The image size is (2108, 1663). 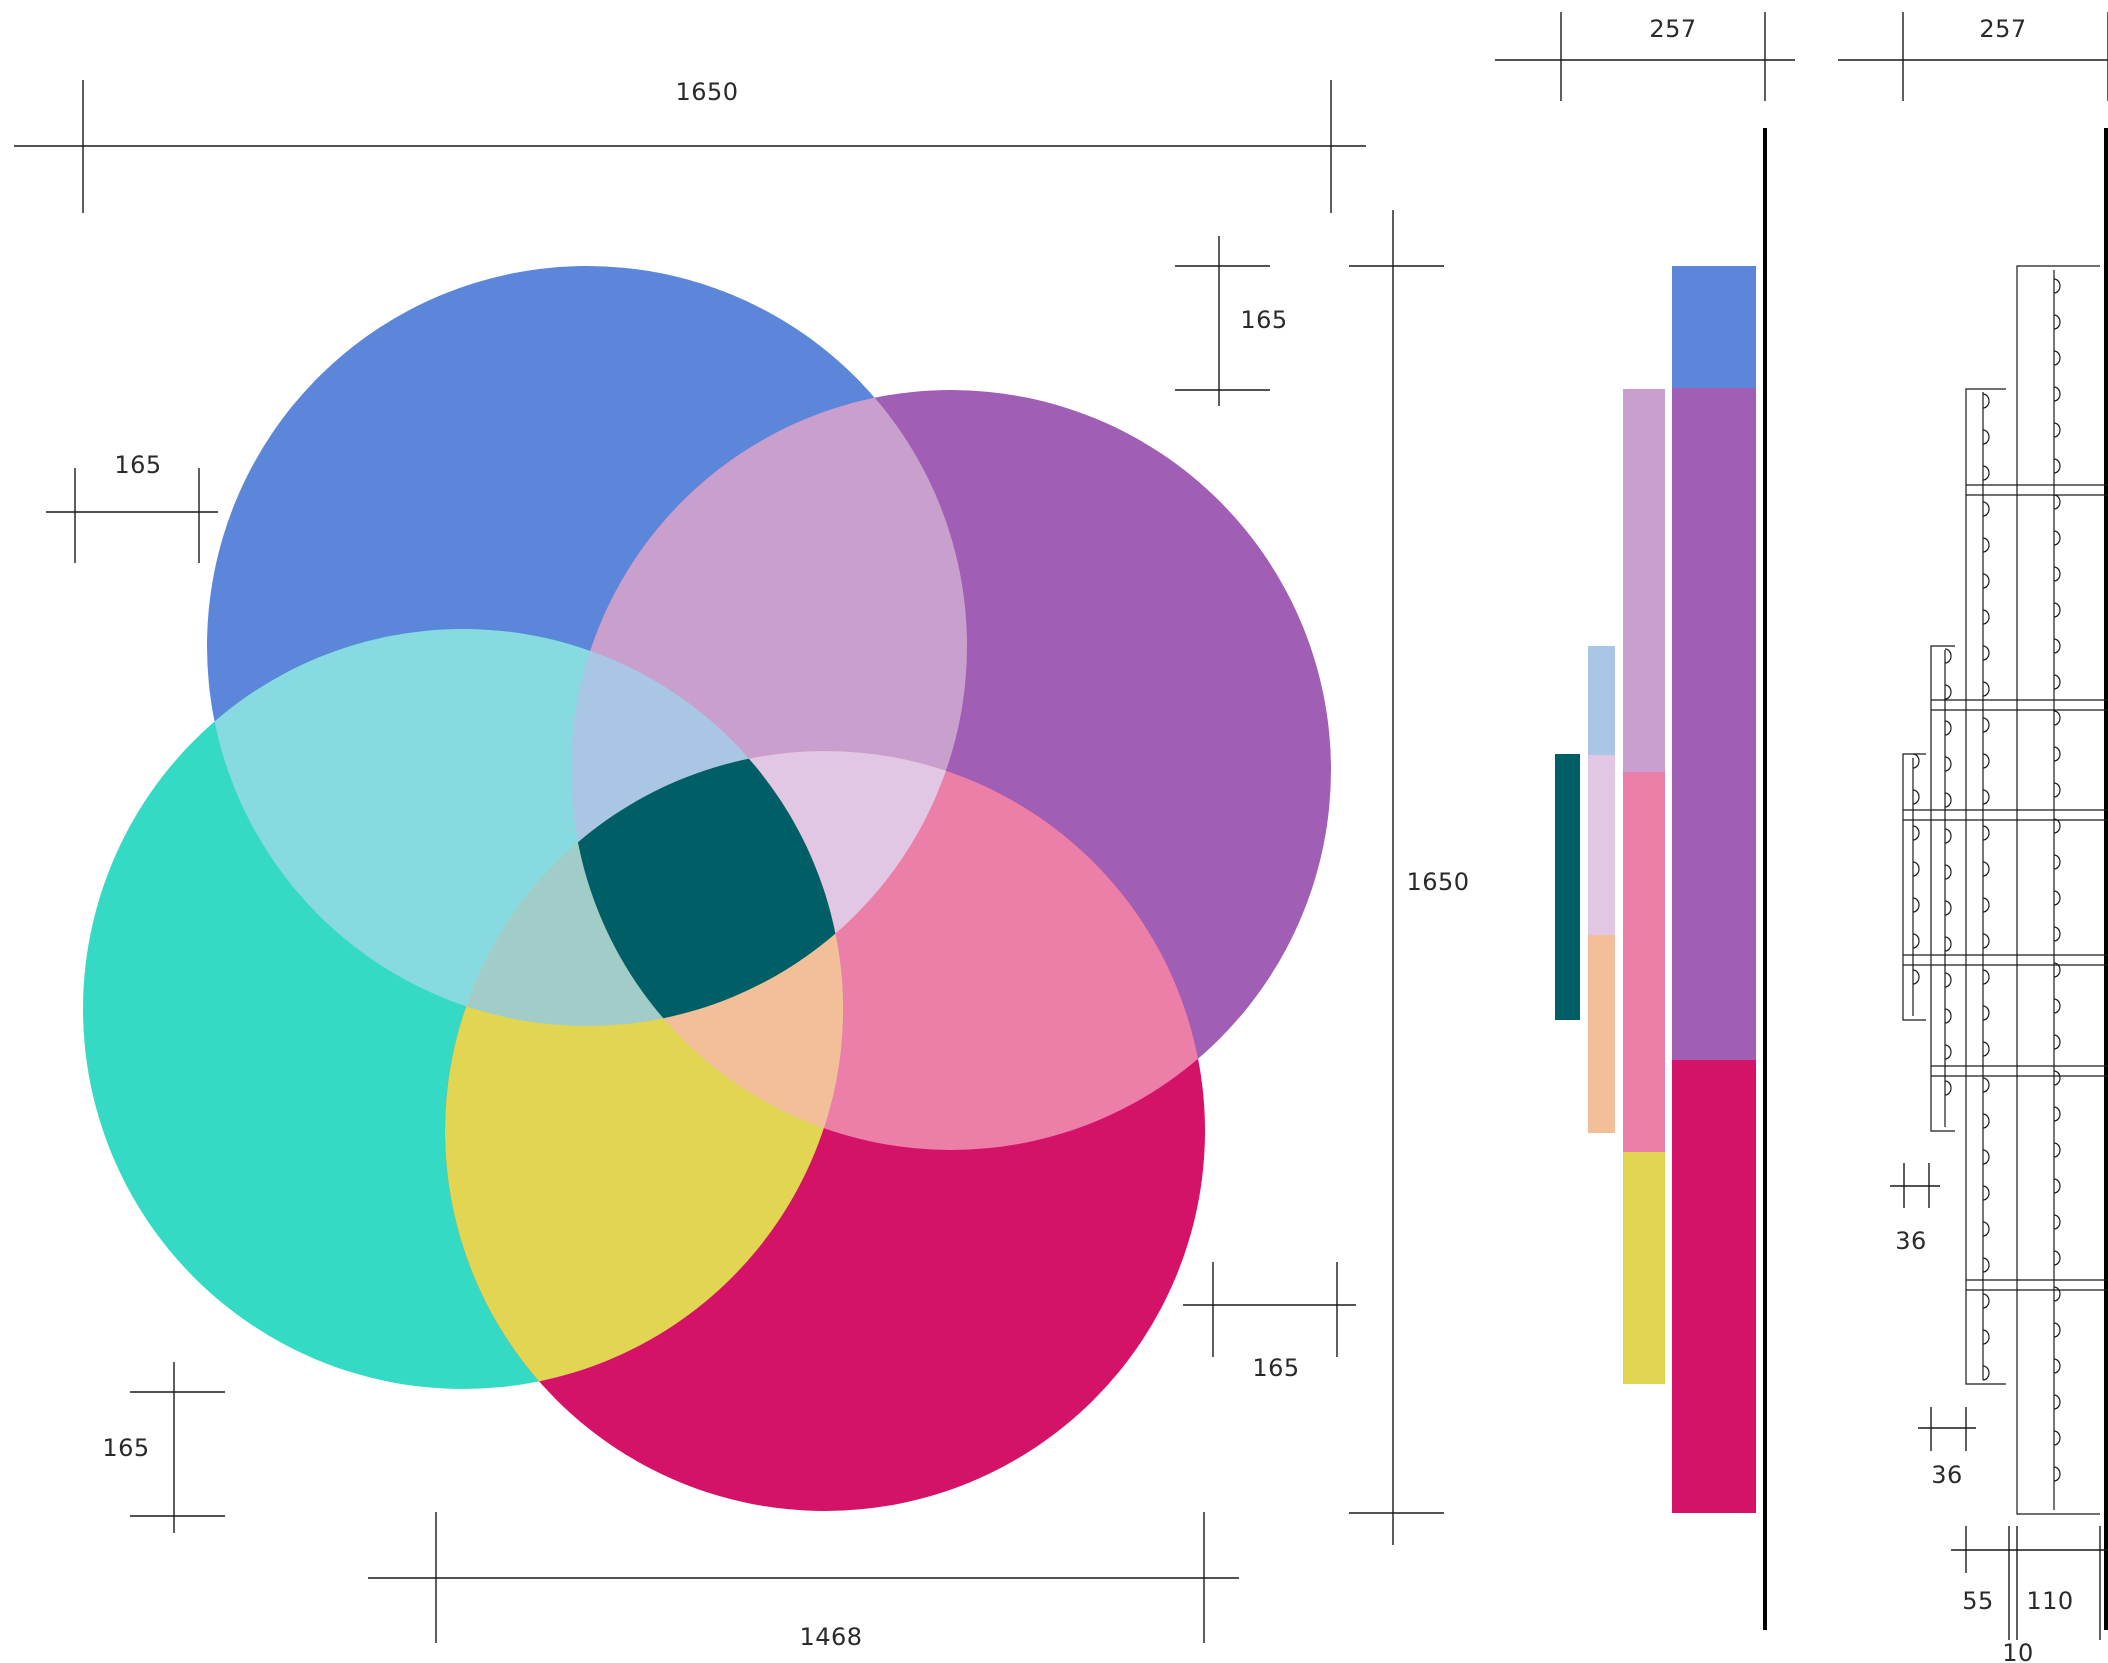 I want to click on shelf-dividers, so click(x=2005, y=887).